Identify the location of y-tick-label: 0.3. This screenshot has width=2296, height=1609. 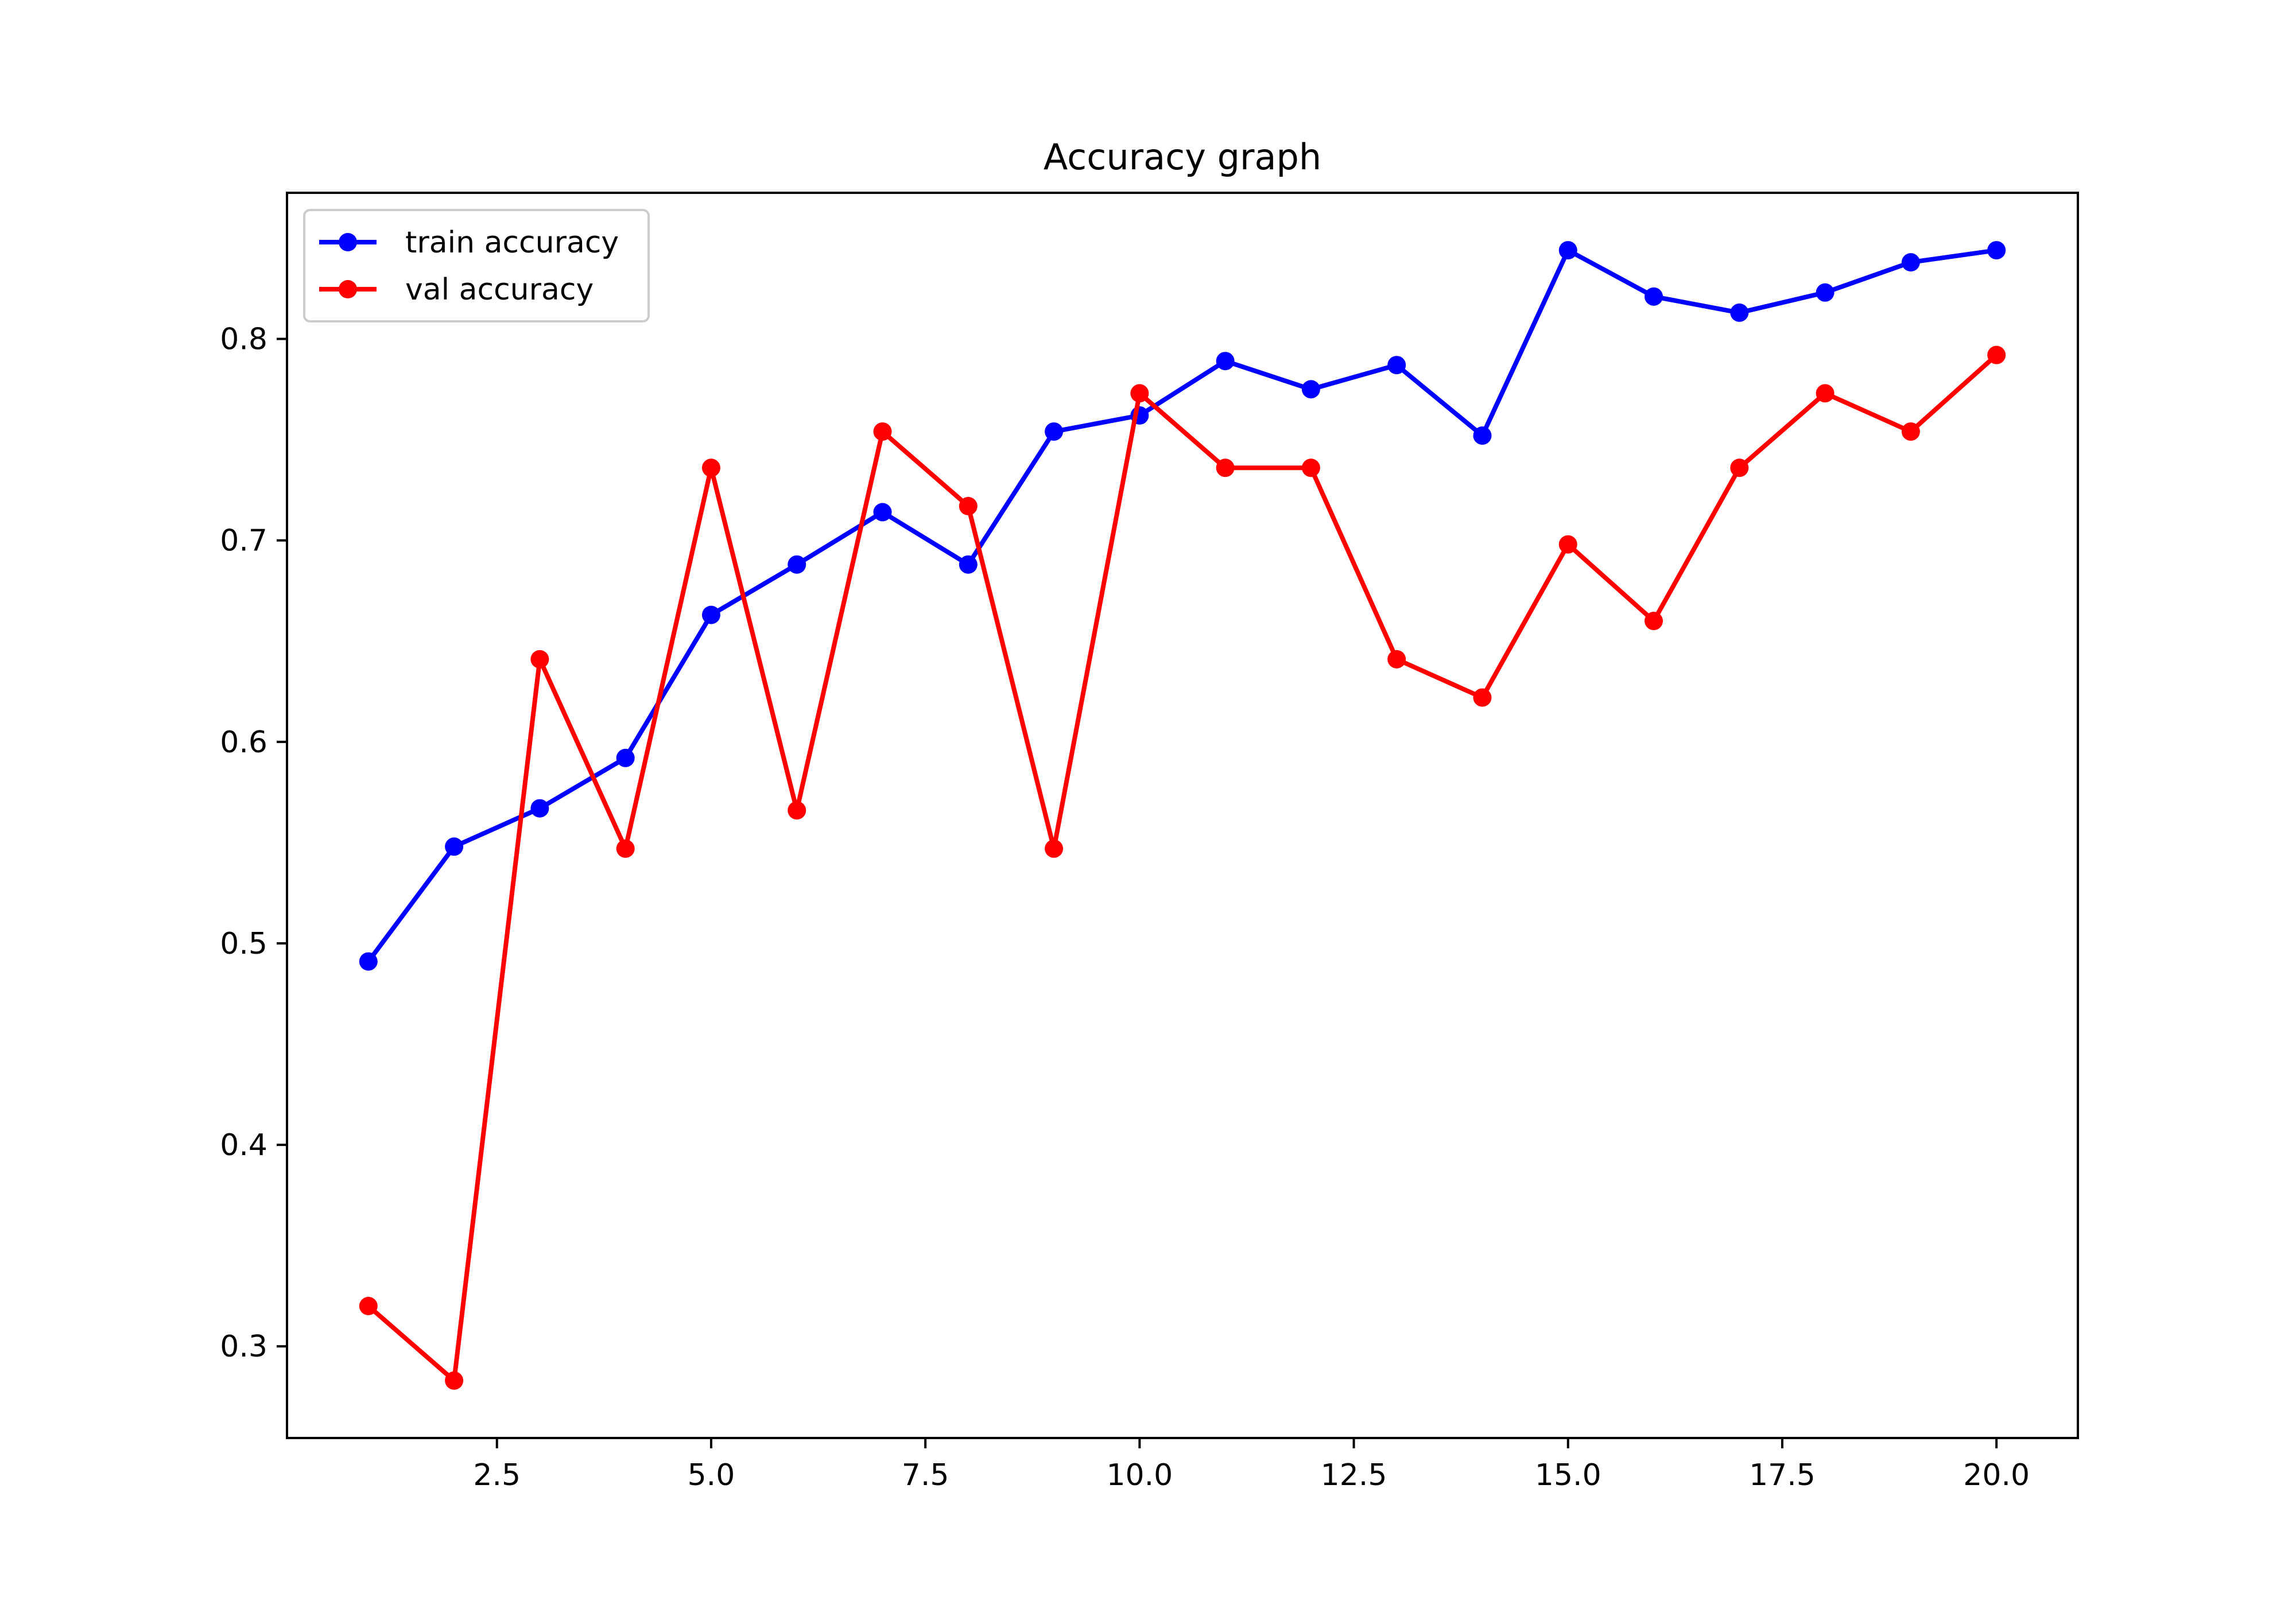
(243, 1347).